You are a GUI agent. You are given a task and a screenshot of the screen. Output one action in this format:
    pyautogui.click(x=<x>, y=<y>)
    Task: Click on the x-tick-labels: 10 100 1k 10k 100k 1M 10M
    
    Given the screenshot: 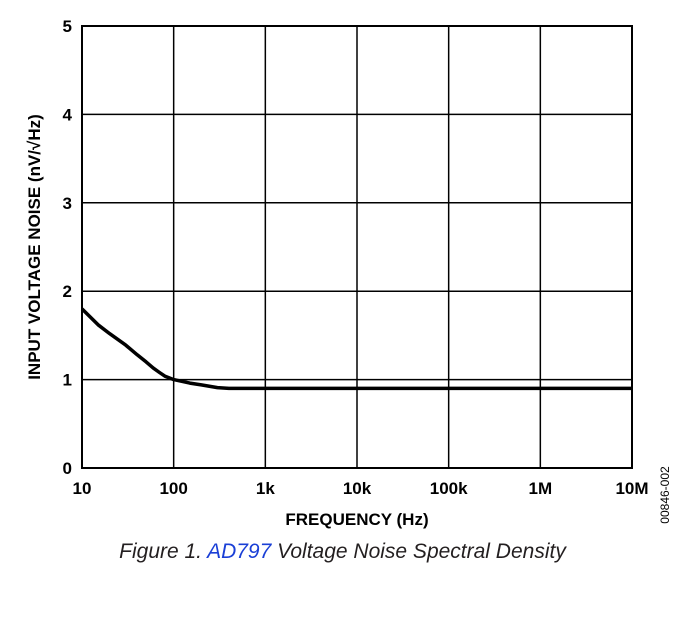 What is the action you would take?
    pyautogui.click(x=361, y=488)
    